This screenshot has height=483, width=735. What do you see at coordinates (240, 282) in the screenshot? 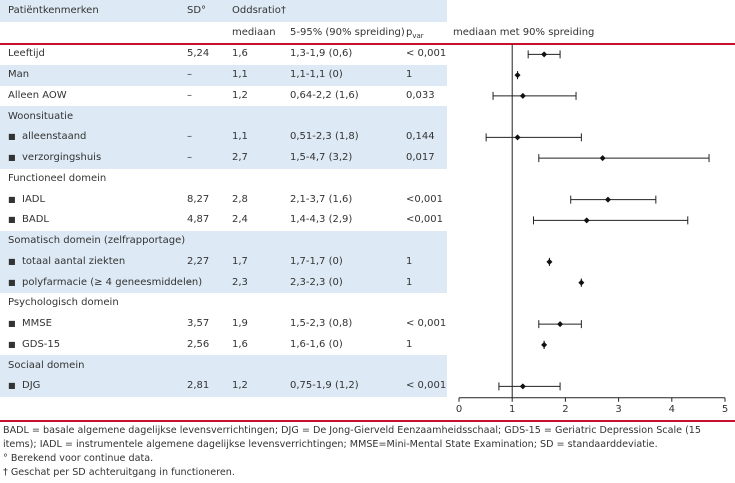
I see `median-cell: 2,3` at bounding box center [240, 282].